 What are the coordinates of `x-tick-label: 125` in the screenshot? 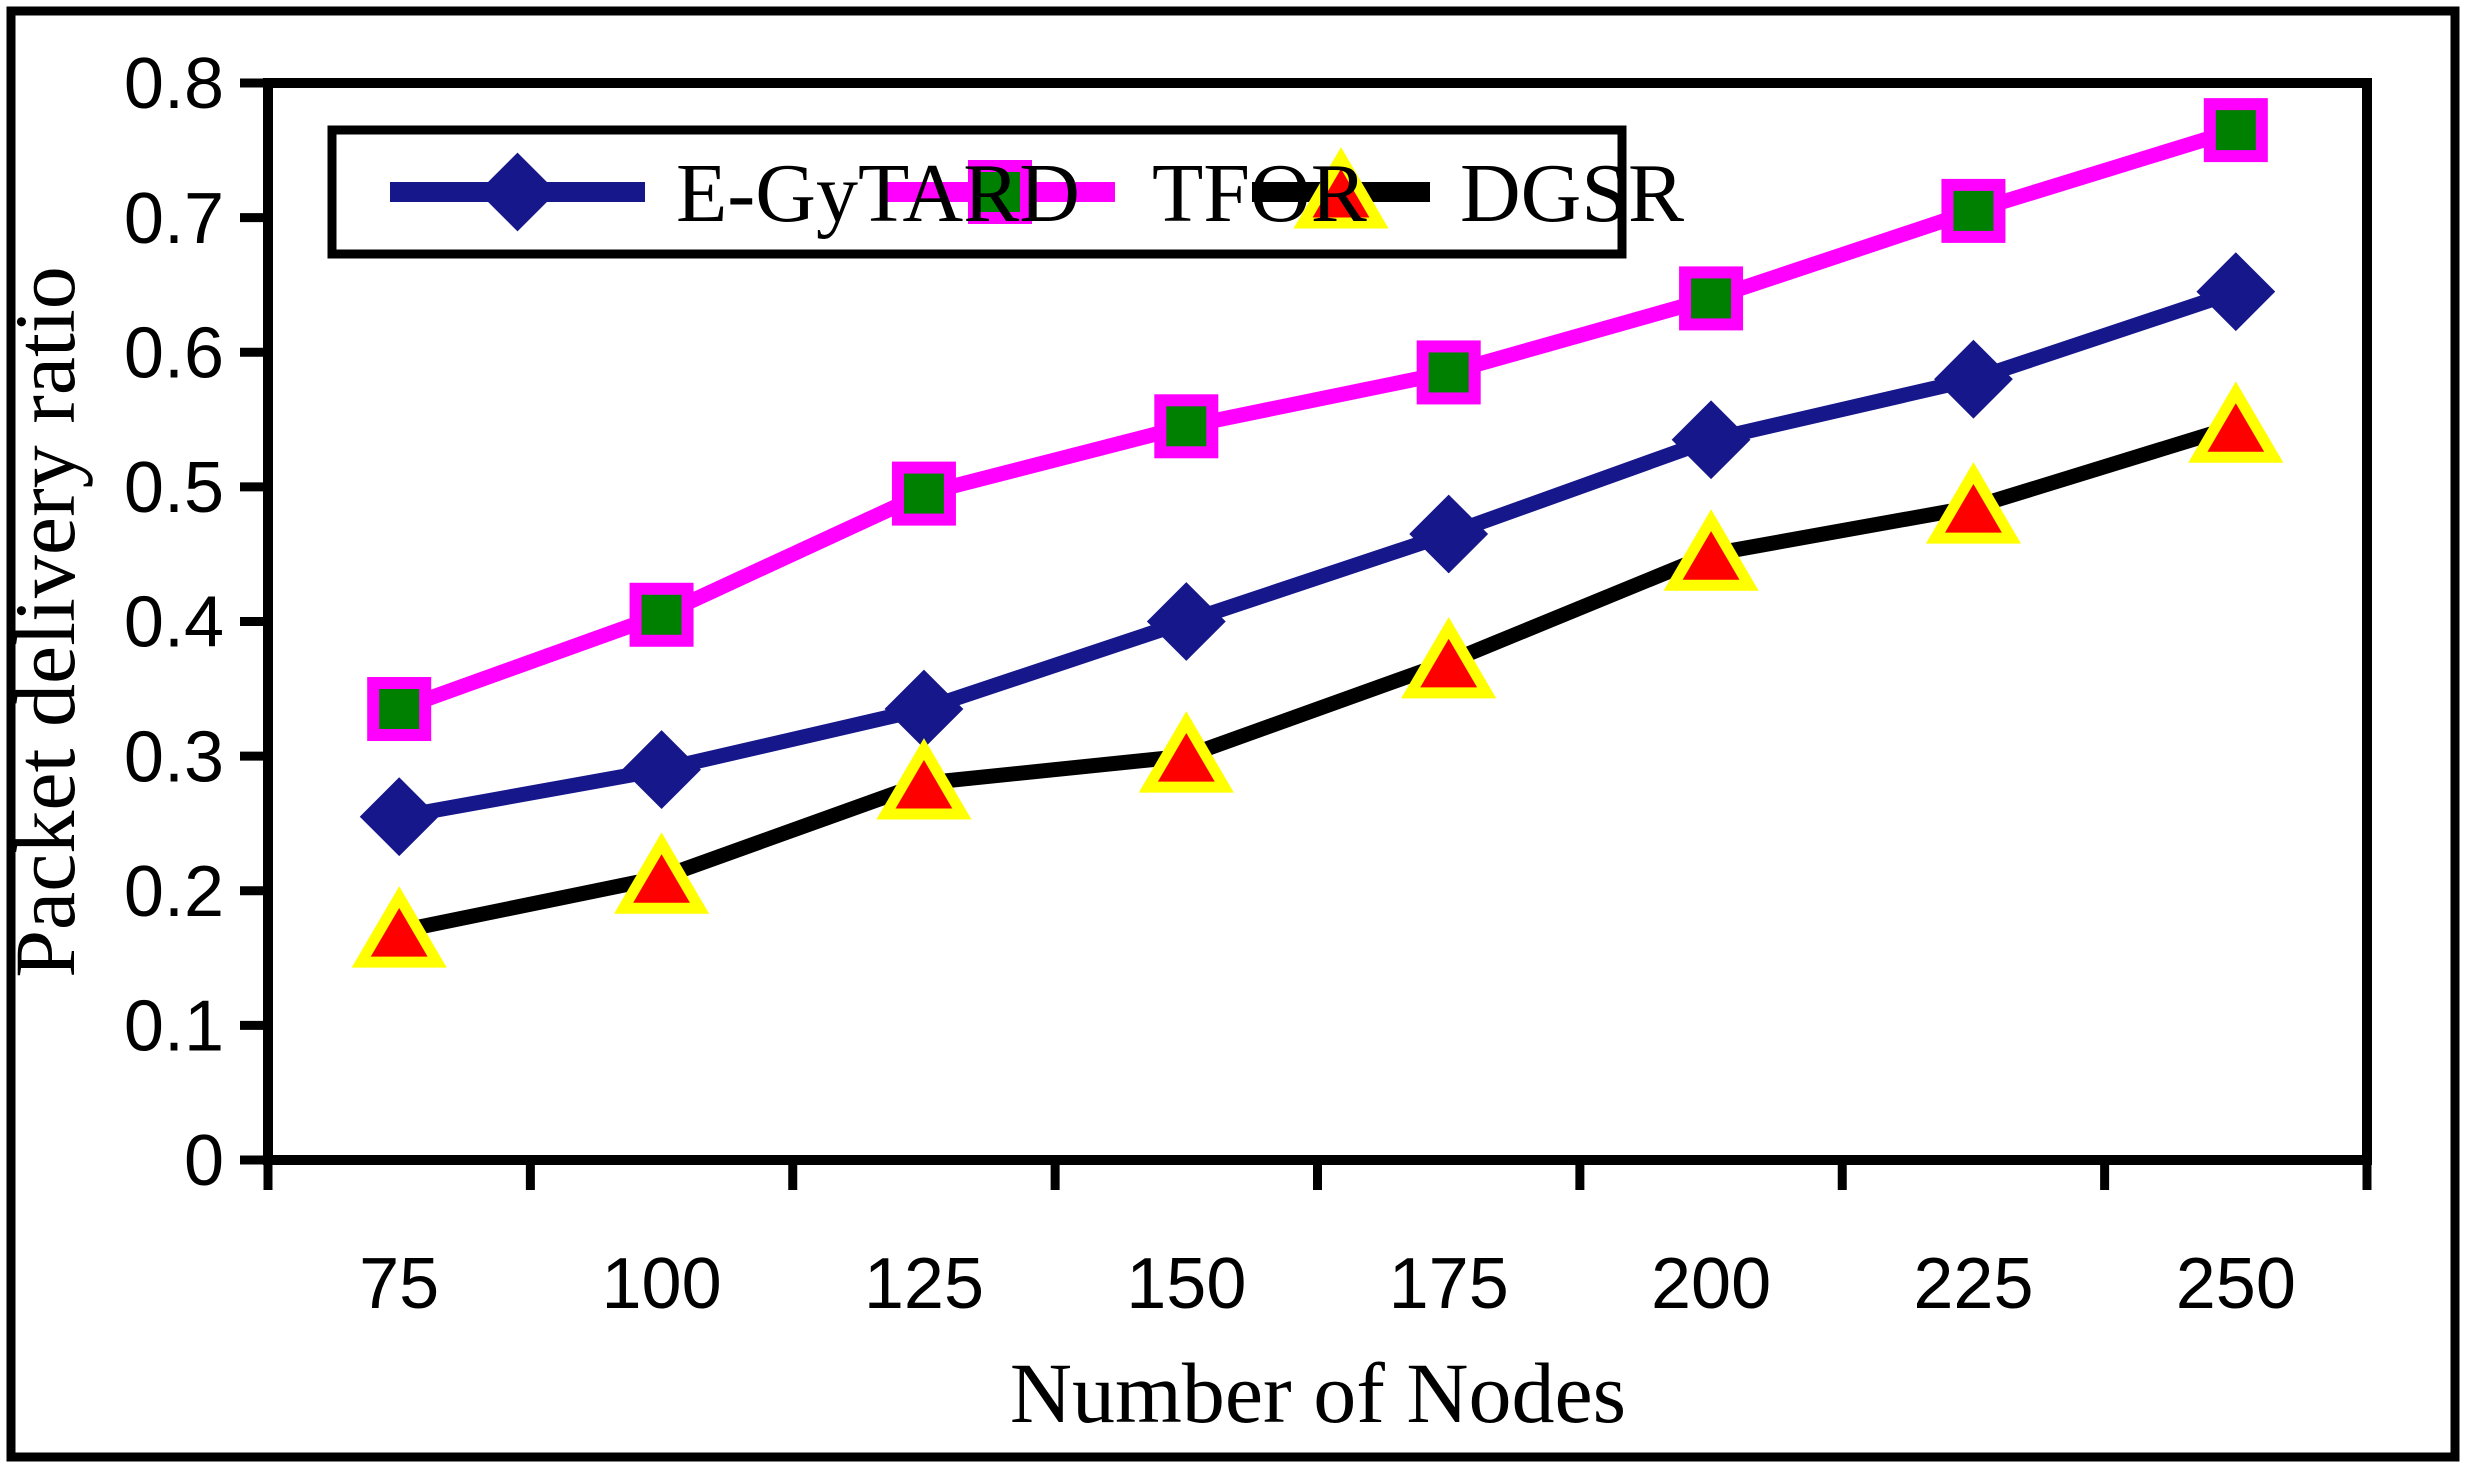 It's located at (924, 1284).